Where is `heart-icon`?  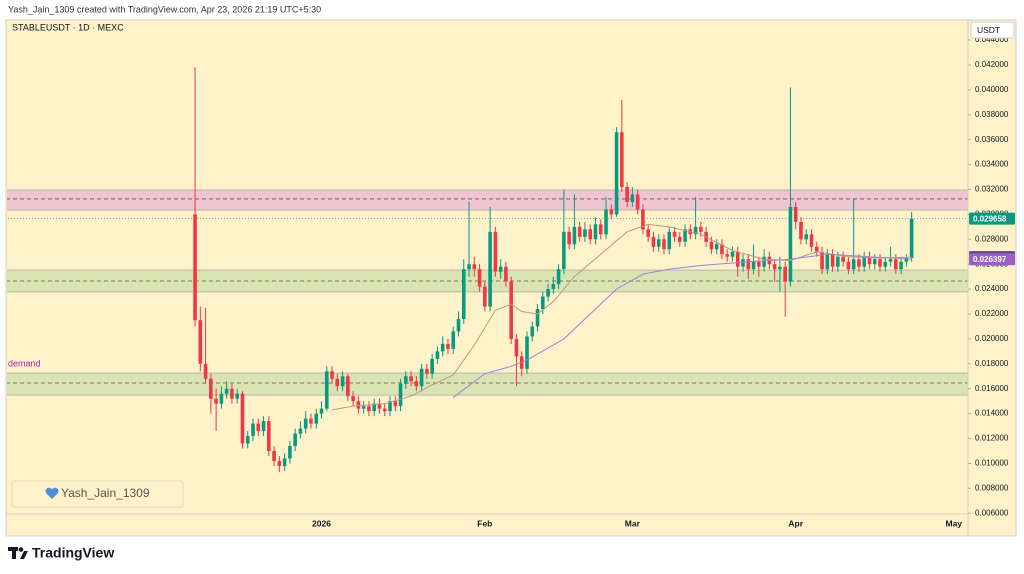 heart-icon is located at coordinates (52, 493).